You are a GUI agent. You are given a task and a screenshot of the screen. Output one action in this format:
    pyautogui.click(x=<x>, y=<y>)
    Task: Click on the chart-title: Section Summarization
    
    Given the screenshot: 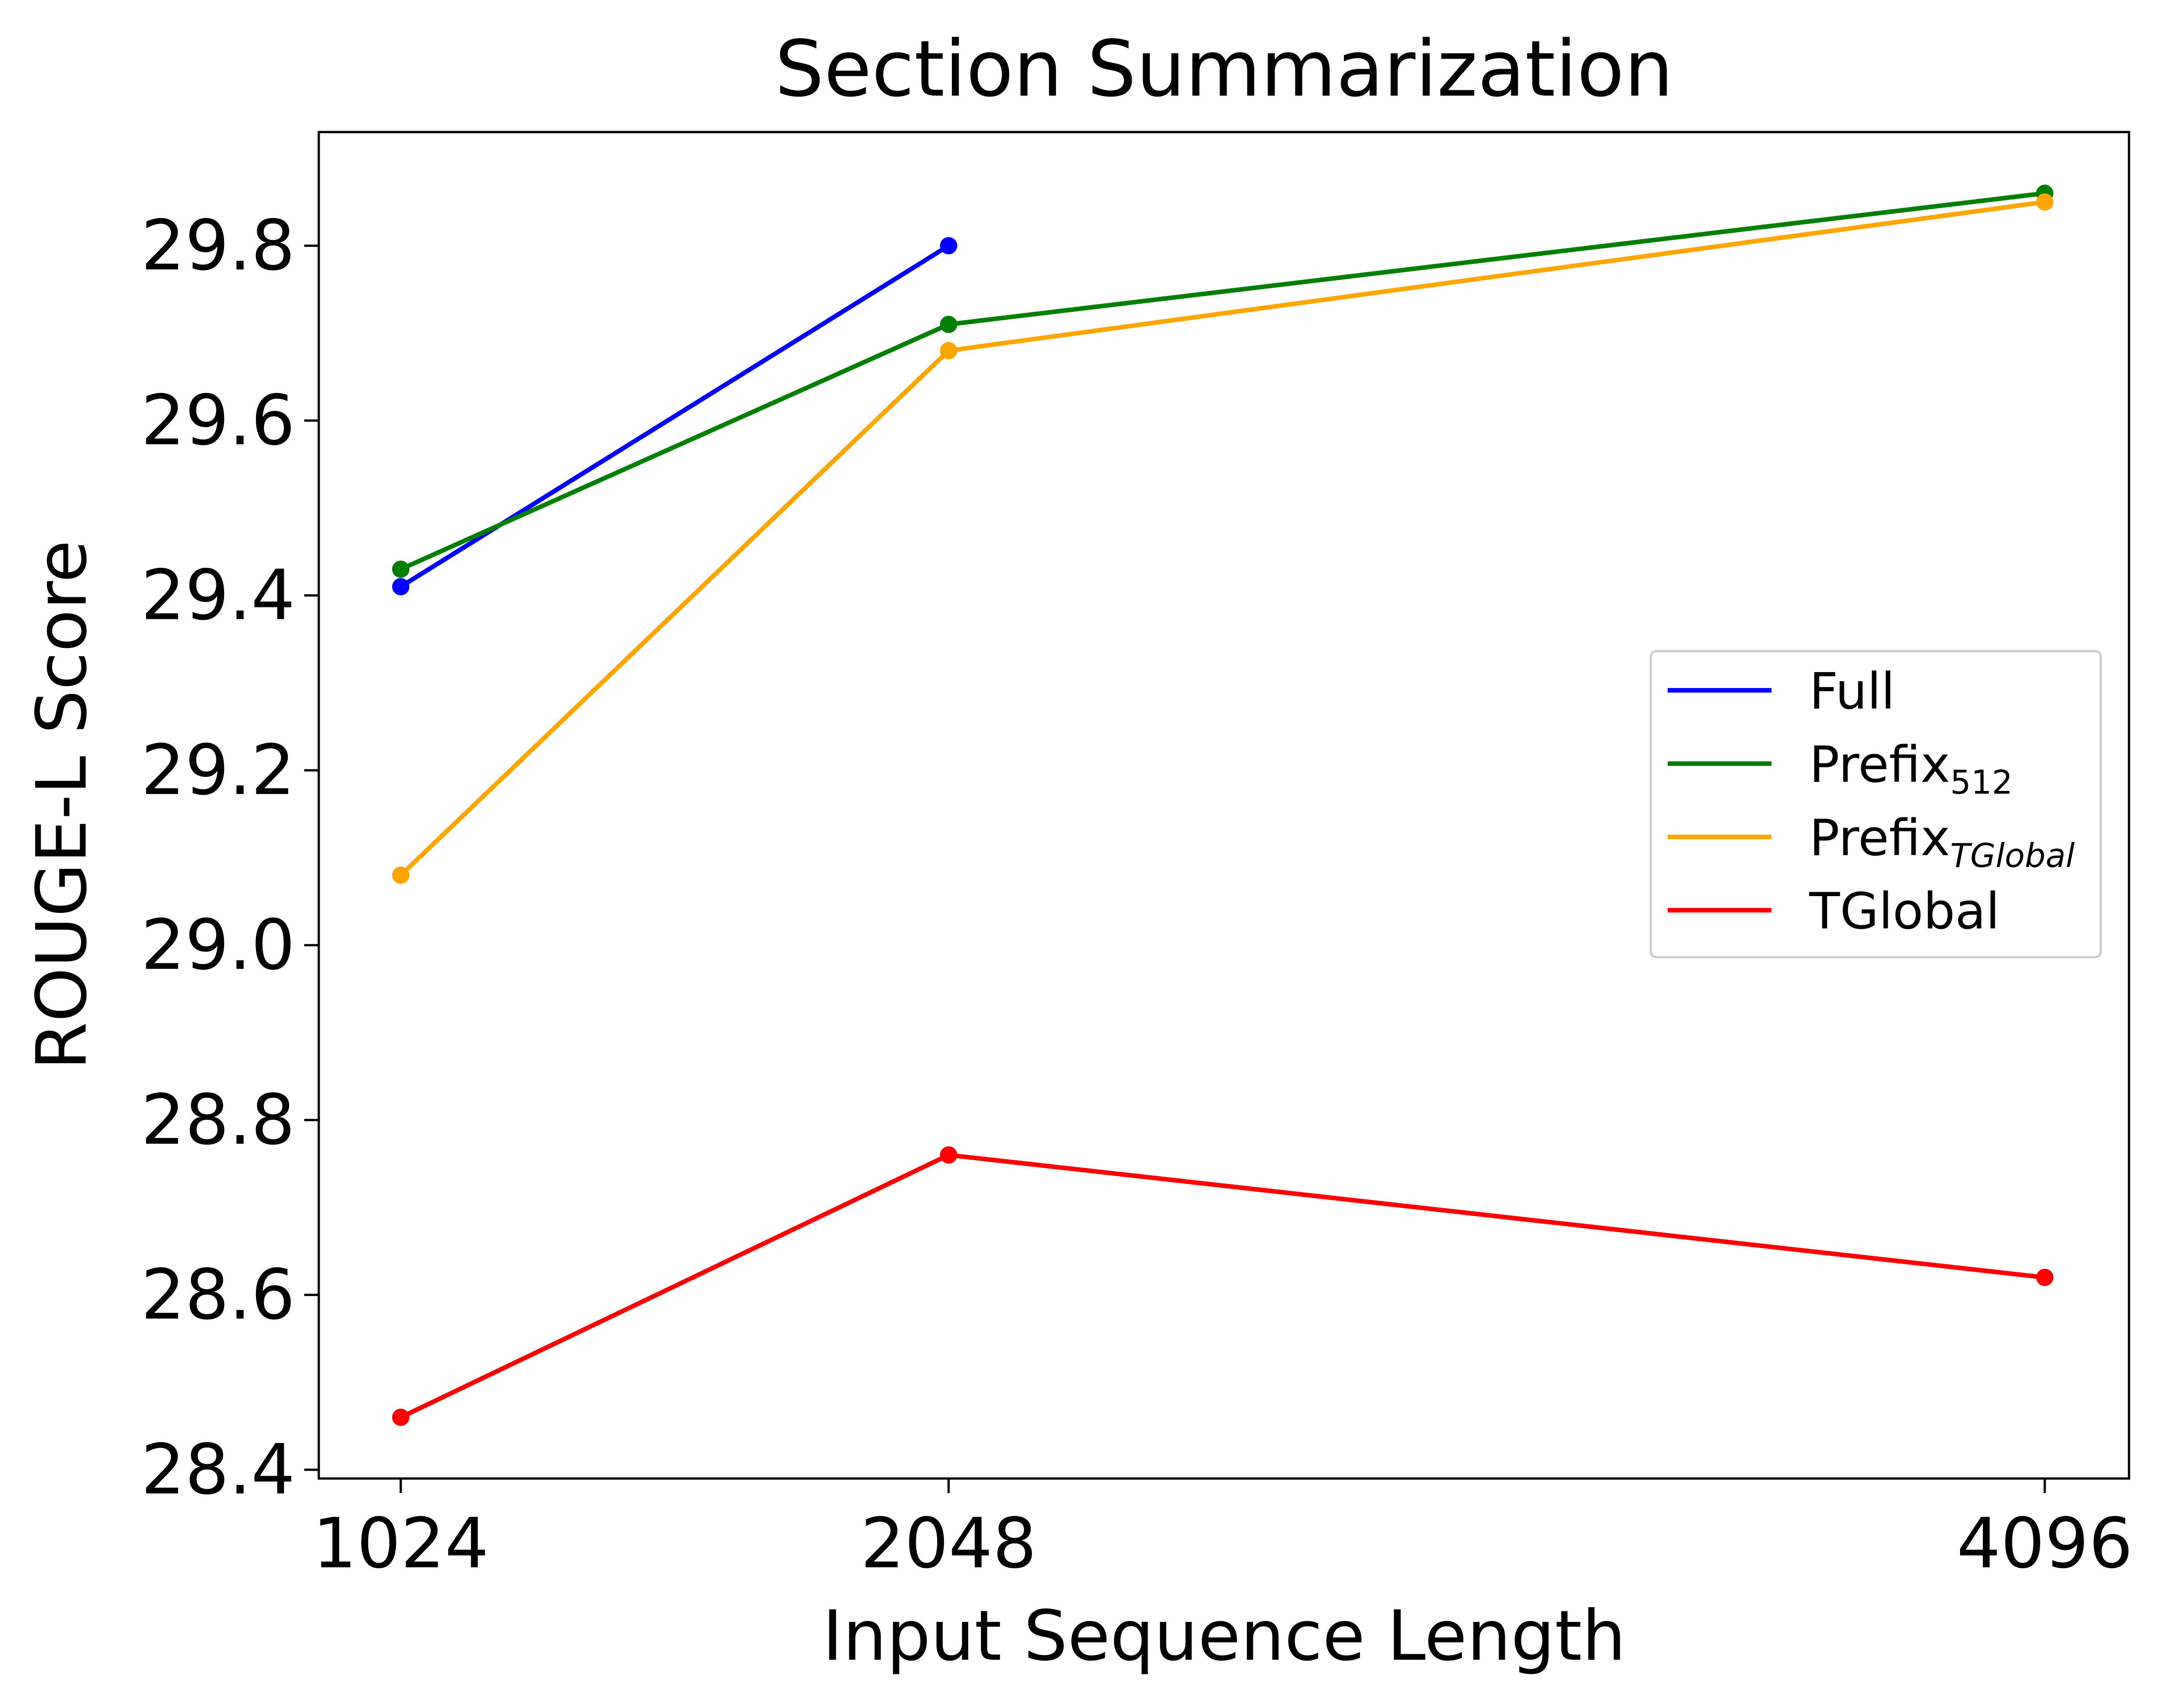 What is the action you would take?
    pyautogui.click(x=1224, y=69)
    